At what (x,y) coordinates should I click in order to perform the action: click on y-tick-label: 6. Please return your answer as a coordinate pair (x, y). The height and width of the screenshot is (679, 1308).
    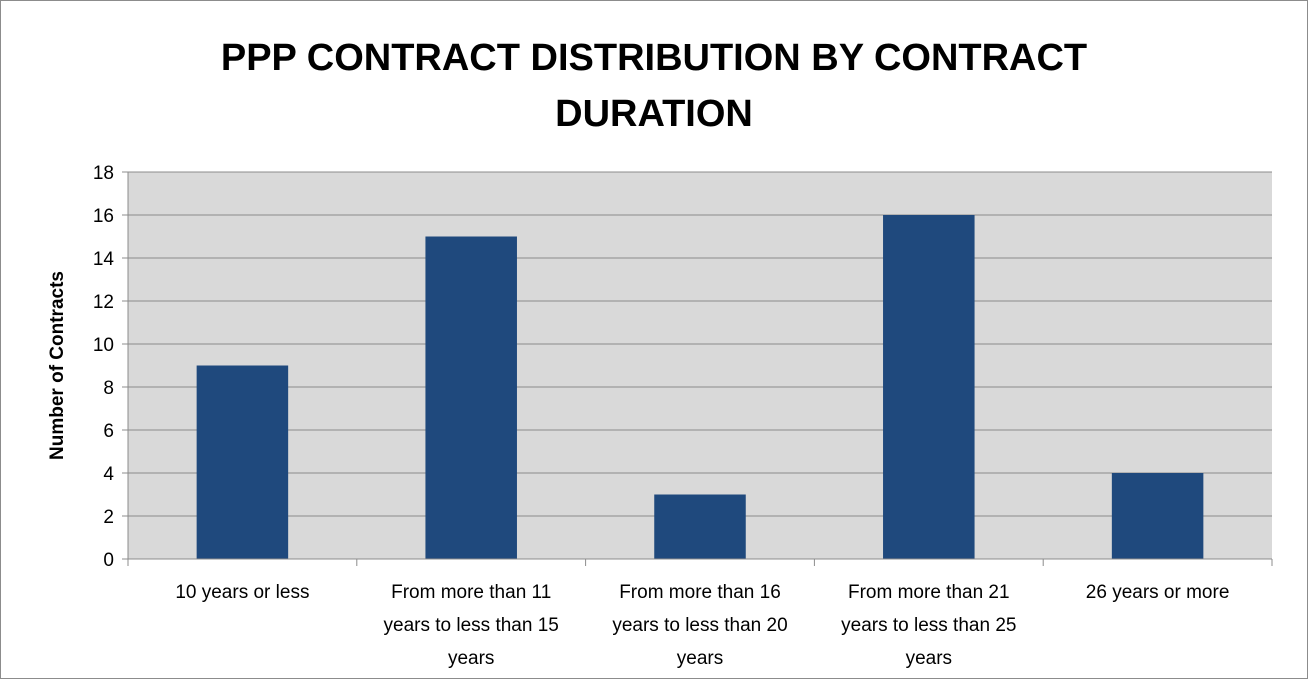
    Looking at the image, I should click on (108, 431).